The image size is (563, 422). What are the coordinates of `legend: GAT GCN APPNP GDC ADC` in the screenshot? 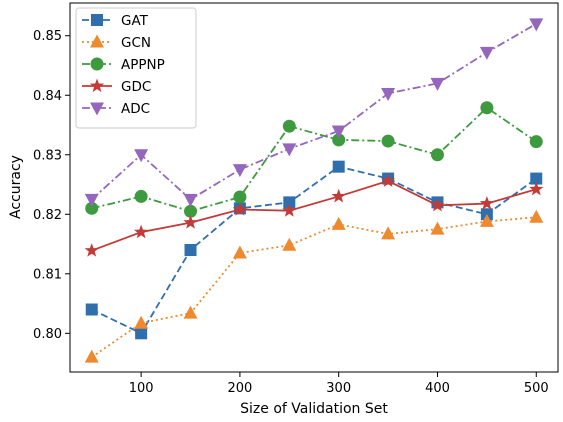 It's located at (136, 68).